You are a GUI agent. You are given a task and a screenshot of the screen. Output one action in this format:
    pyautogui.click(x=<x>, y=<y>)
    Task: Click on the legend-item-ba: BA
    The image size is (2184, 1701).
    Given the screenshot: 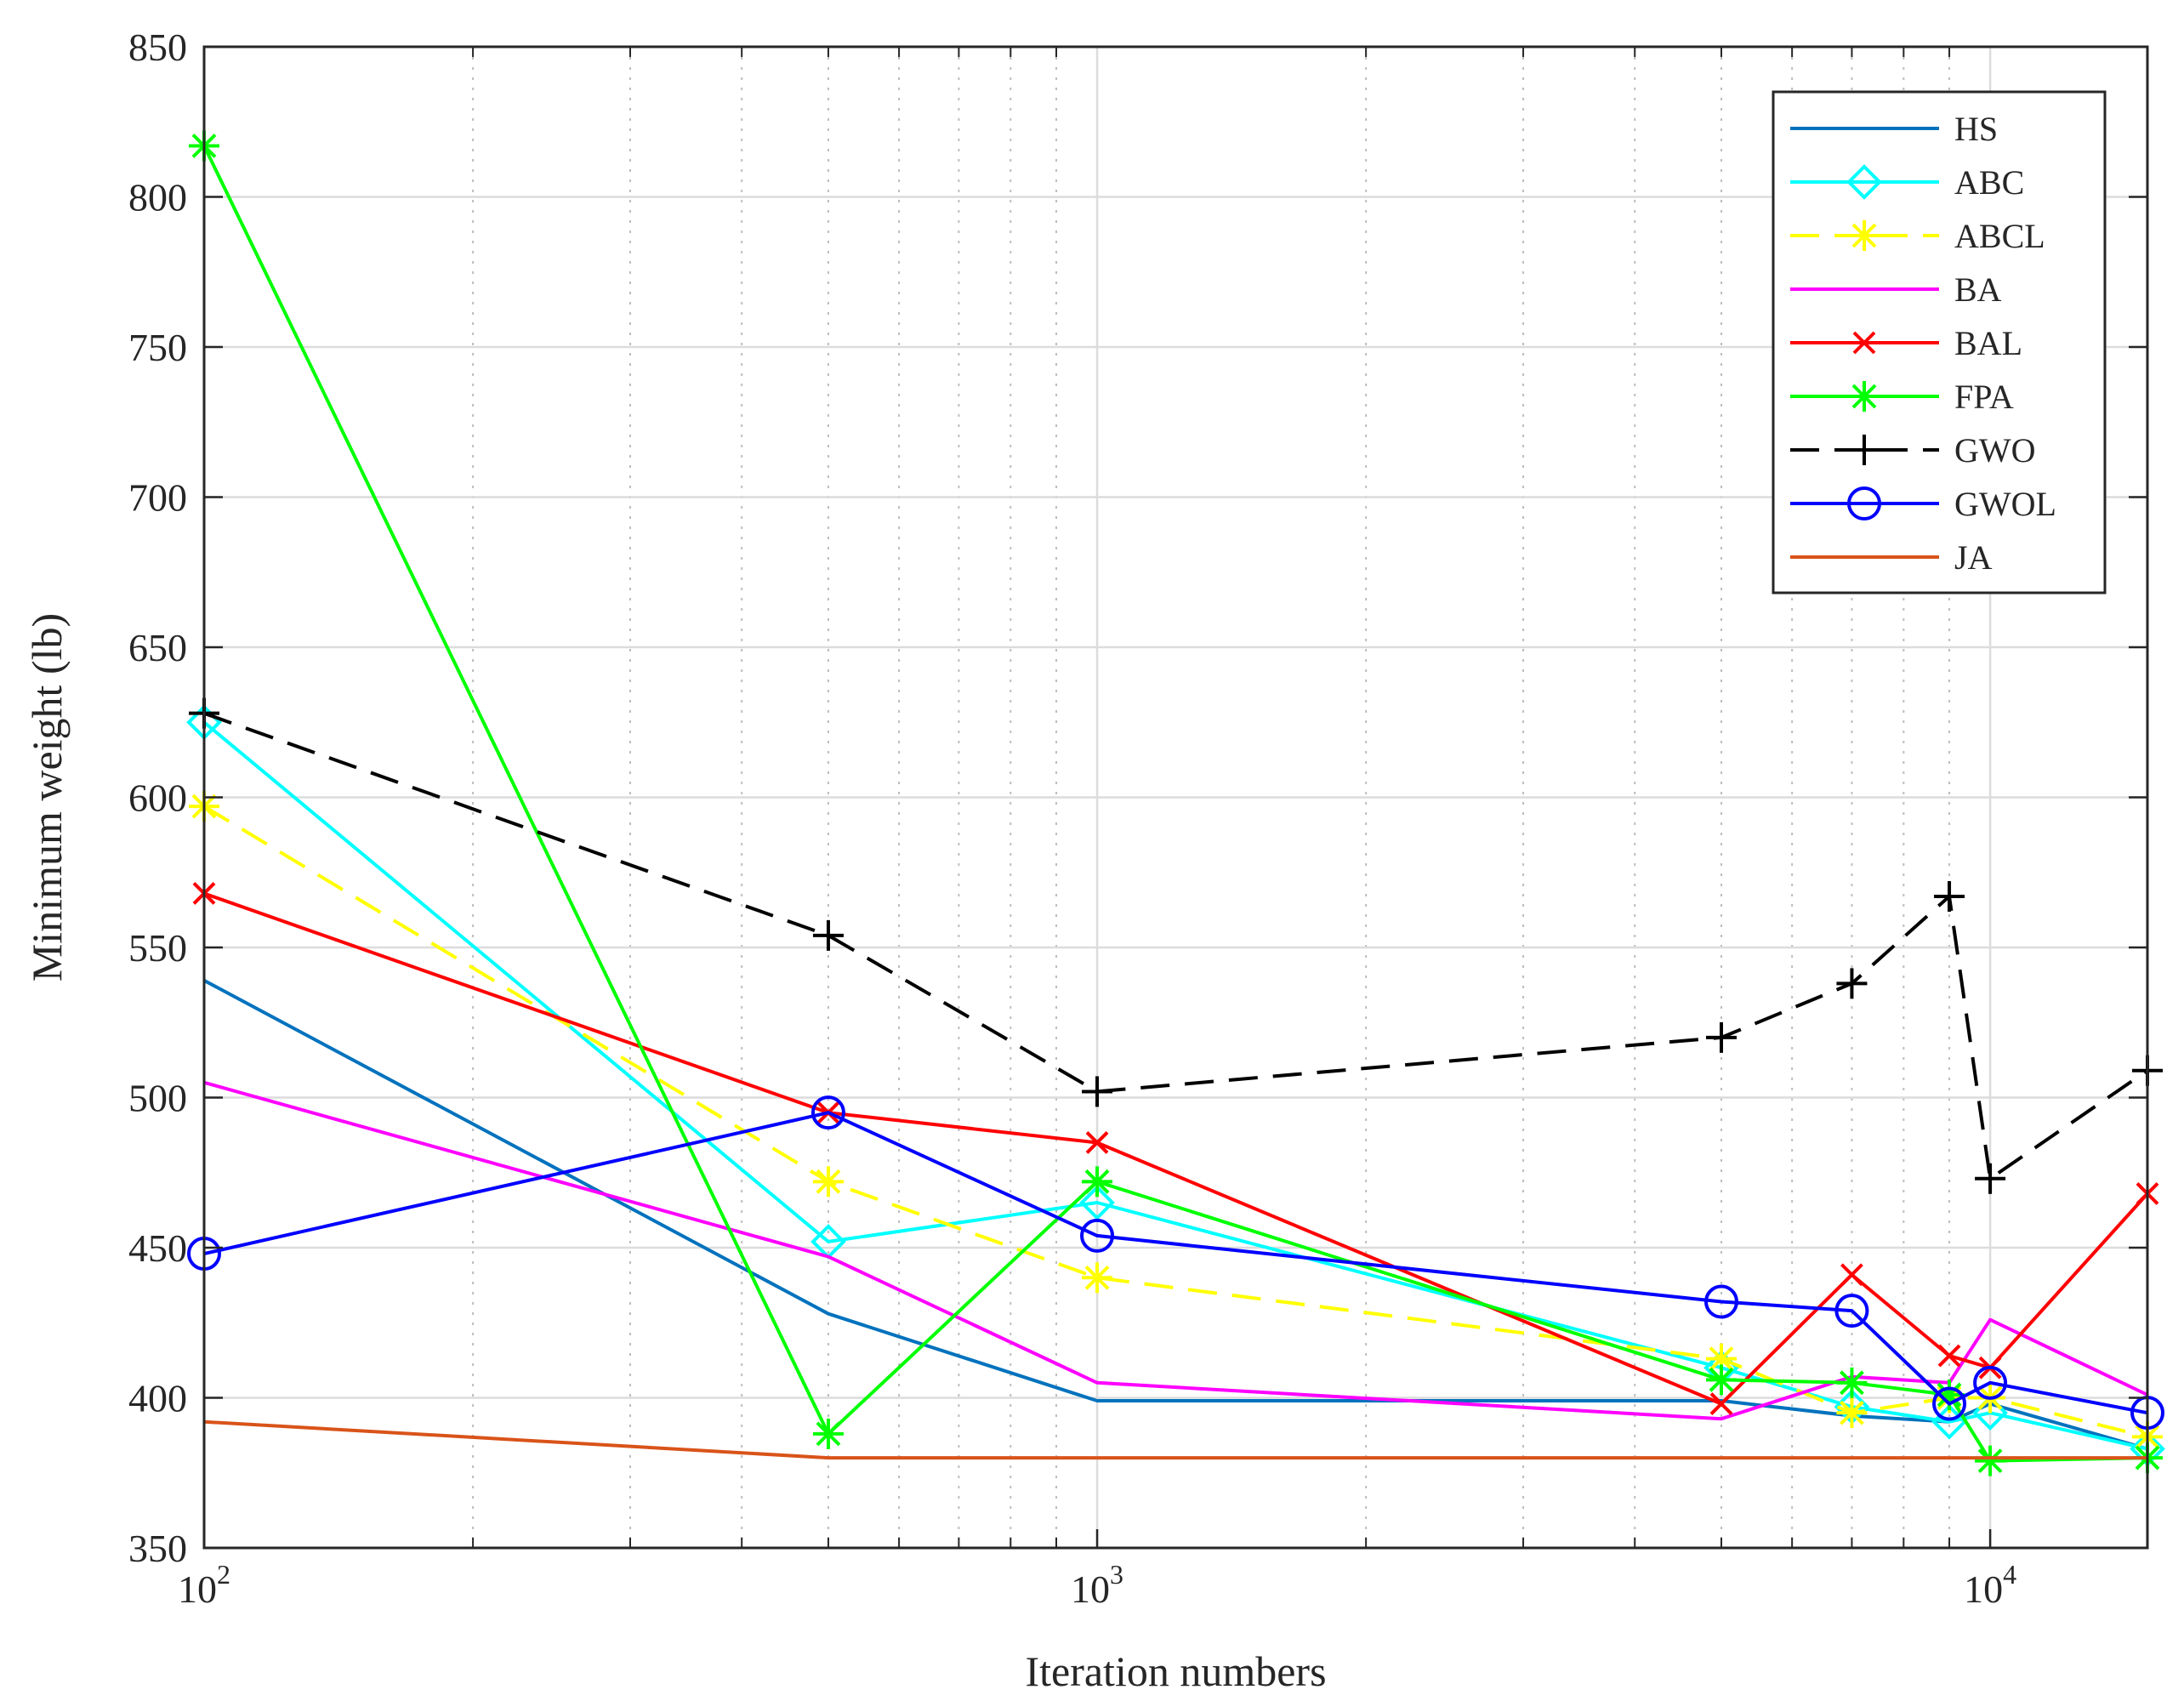 What is the action you would take?
    pyautogui.click(x=1896, y=289)
    